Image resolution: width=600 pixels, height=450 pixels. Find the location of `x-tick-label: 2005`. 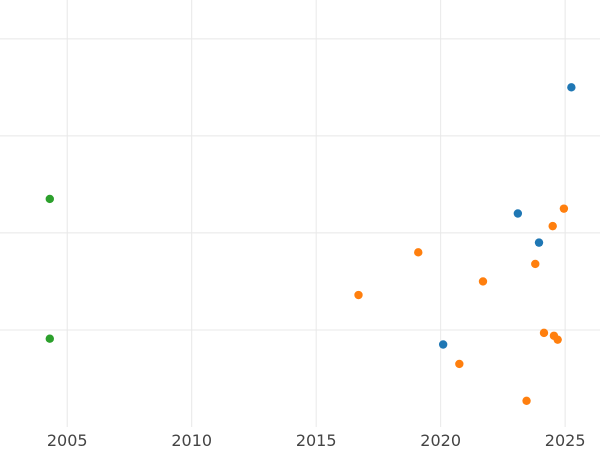

x-tick-label: 2005 is located at coordinates (67, 440).